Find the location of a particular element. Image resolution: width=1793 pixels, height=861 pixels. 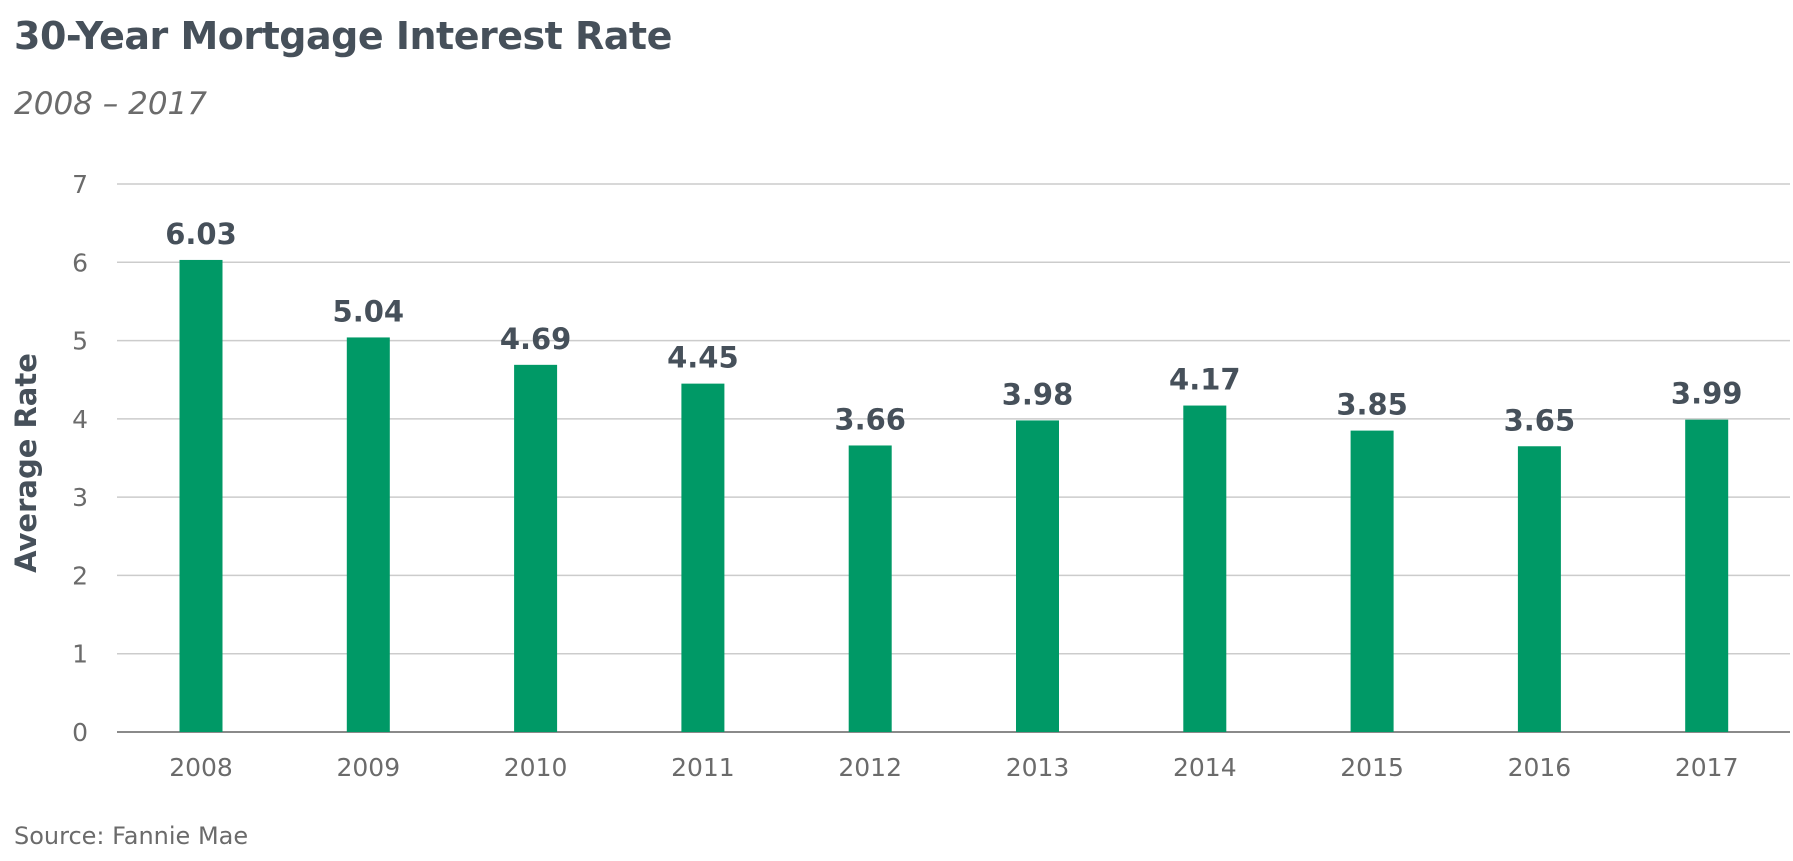

x-tick-label-2016: 2016 is located at coordinates (1540, 767).